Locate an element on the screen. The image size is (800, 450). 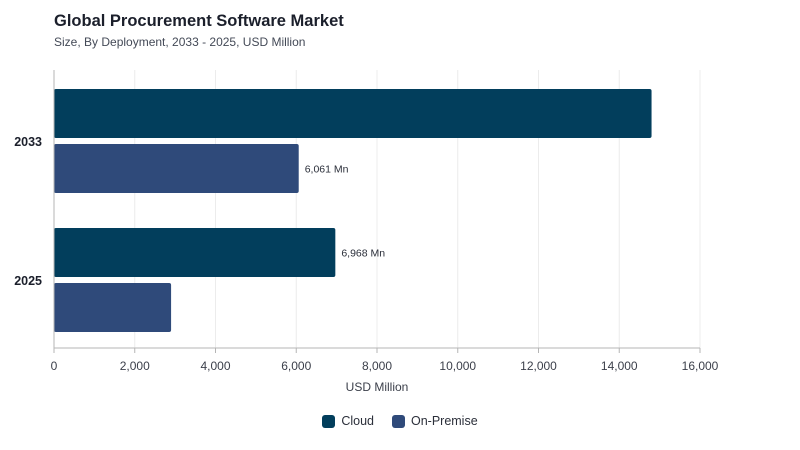
legend-swatch-cloud is located at coordinates (329, 421).